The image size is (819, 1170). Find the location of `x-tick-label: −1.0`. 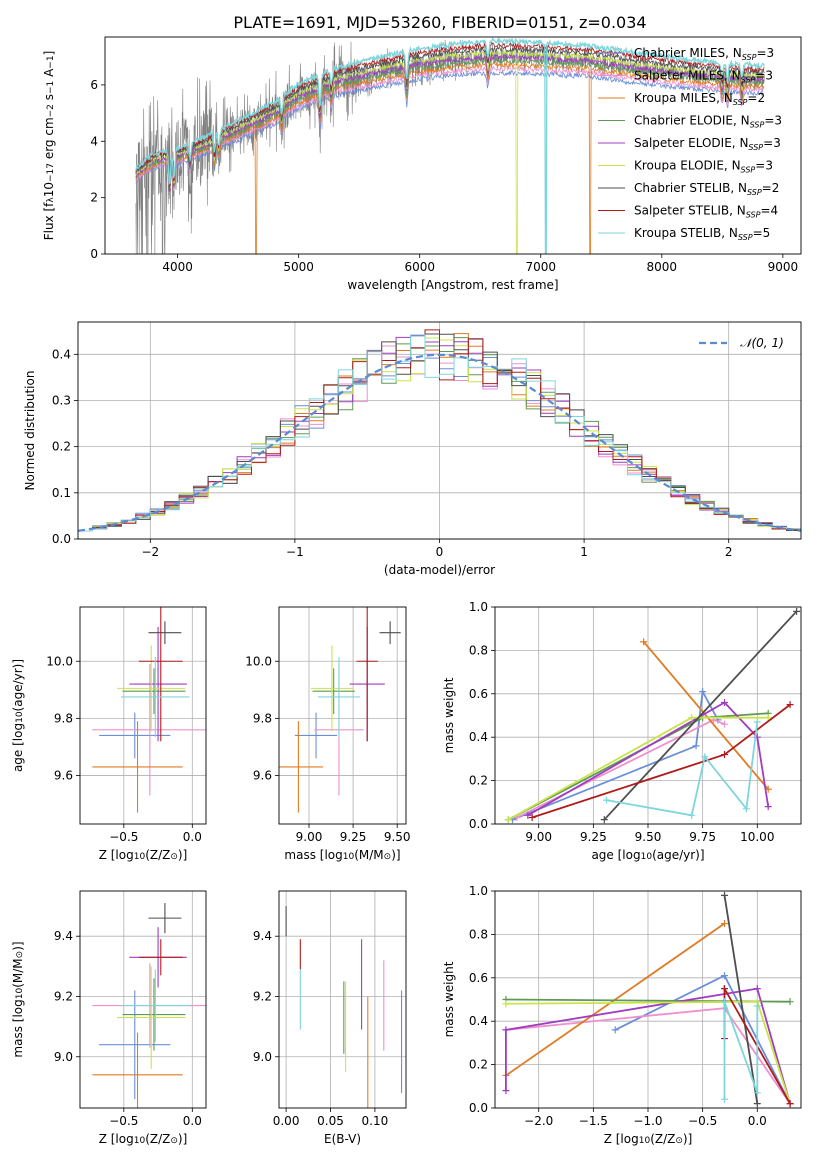

x-tick-label: −1.0 is located at coordinates (647, 1121).